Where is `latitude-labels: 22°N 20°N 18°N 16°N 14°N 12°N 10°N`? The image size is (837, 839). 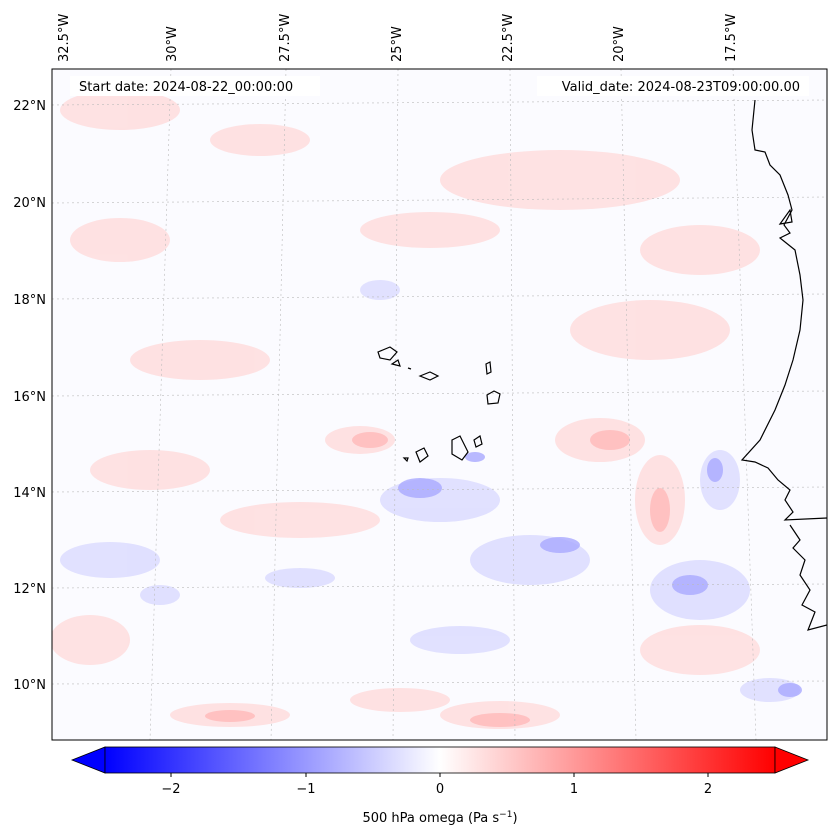
latitude-labels: 22°N 20°N 18°N 16°N 14°N 12°N 10°N is located at coordinates (29, 396).